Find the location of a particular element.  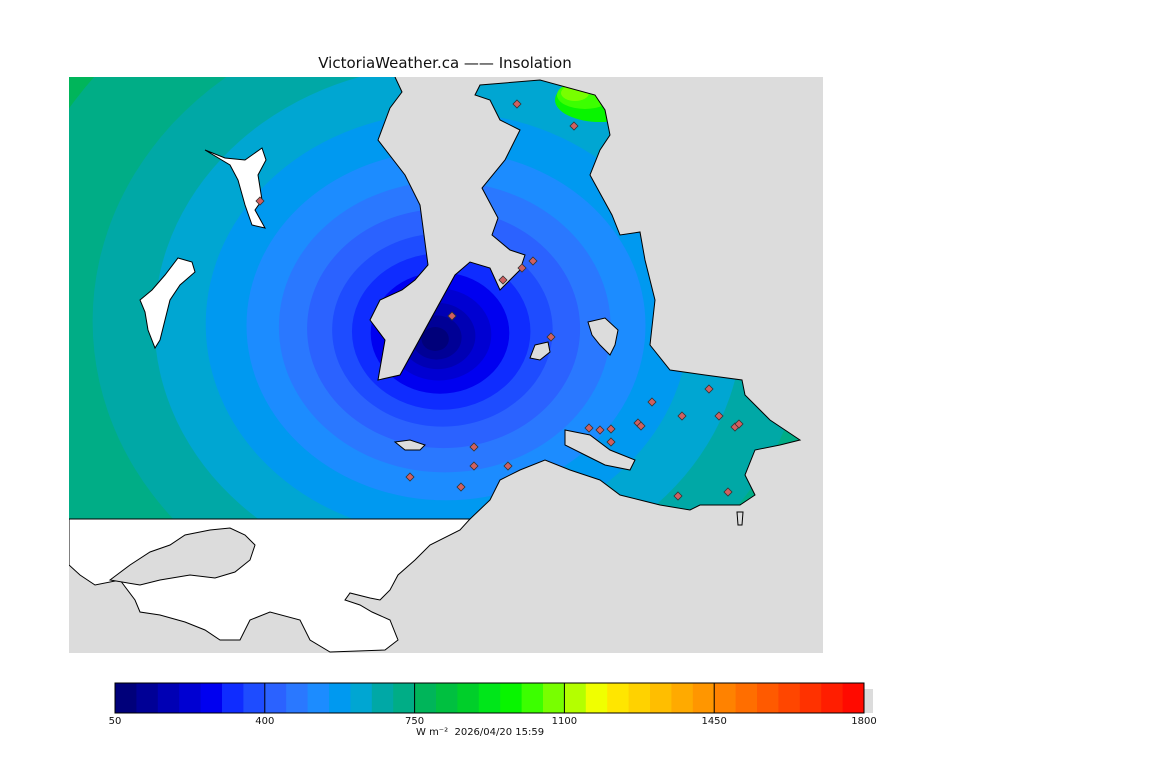

lake-east is located at coordinates (603, 336).